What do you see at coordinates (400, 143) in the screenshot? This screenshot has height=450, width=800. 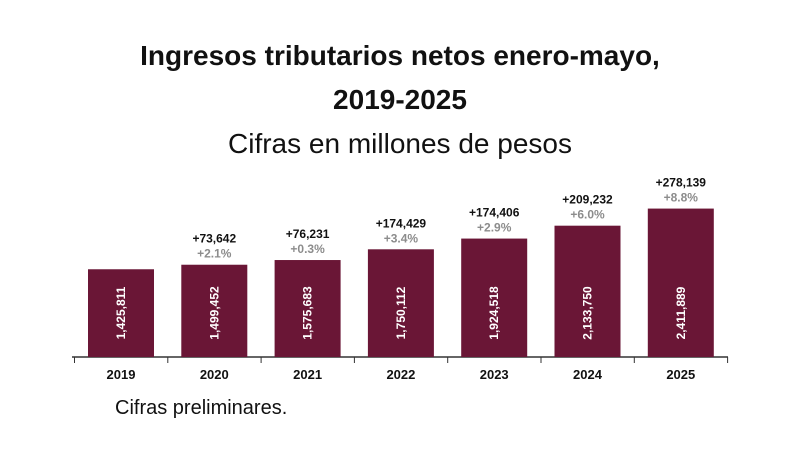 I see `chart-subtitle: Cifras en millones de pesos` at bounding box center [400, 143].